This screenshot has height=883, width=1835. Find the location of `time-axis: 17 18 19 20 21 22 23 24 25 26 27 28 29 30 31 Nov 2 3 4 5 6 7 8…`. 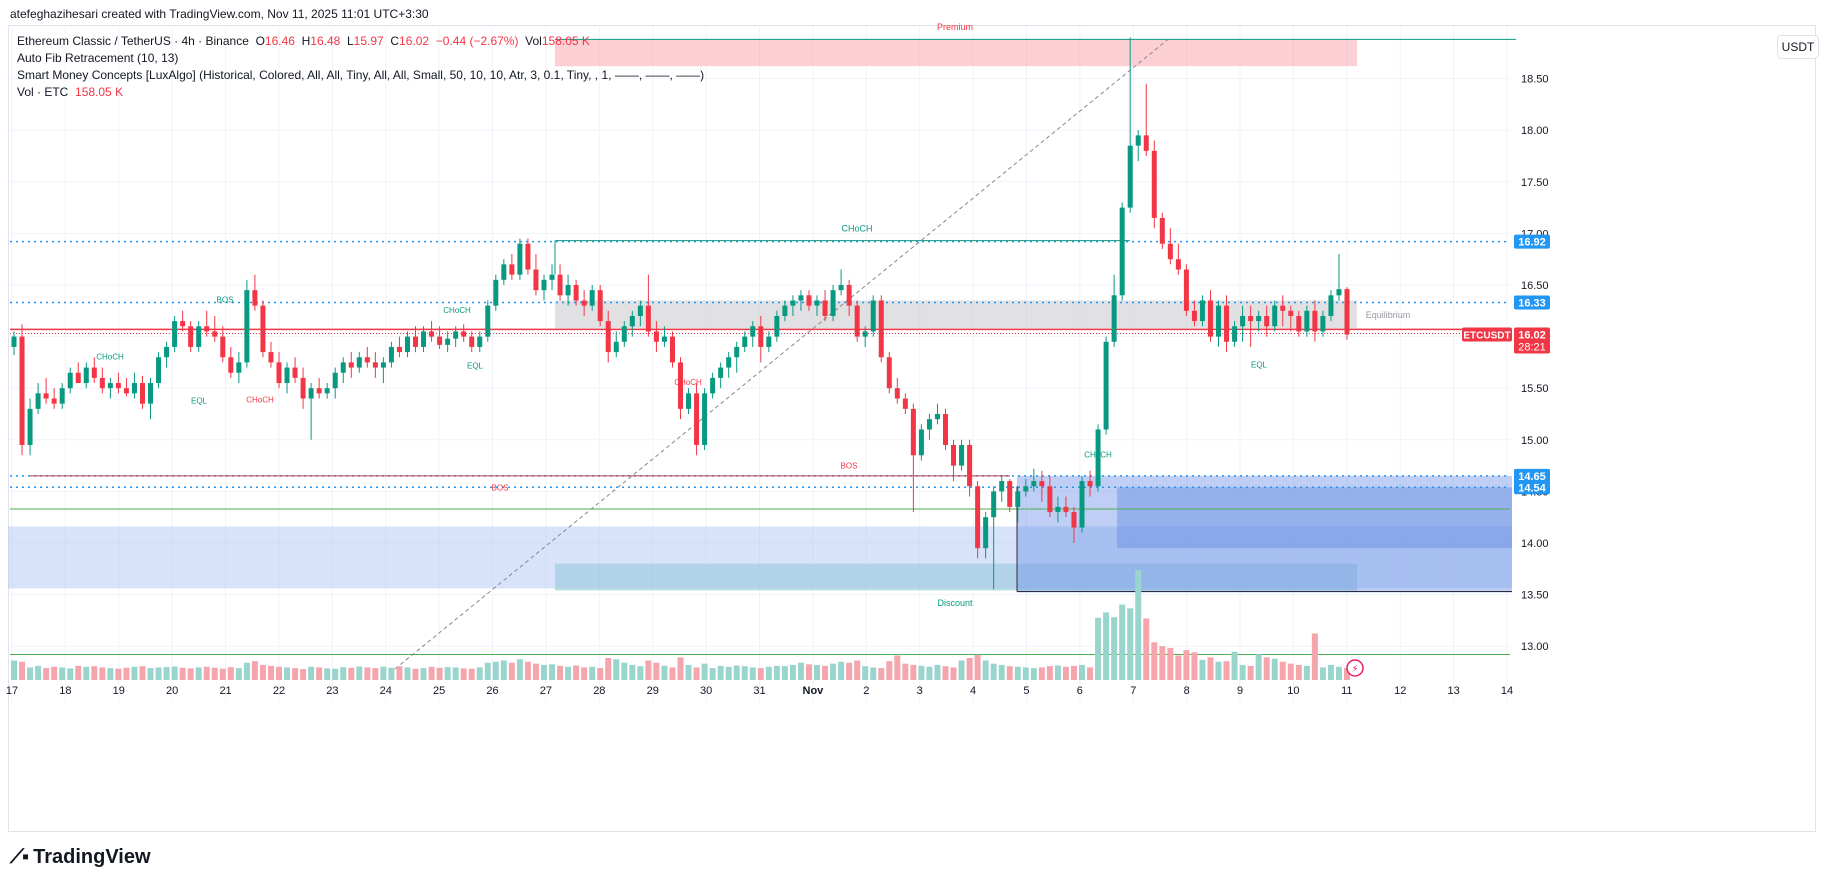

time-axis: 17 18 19 20 21 22 23 24 25 26 27 28 29 30 31 Nov 2 3 4 5 6 7 8… is located at coordinates (759, 691).